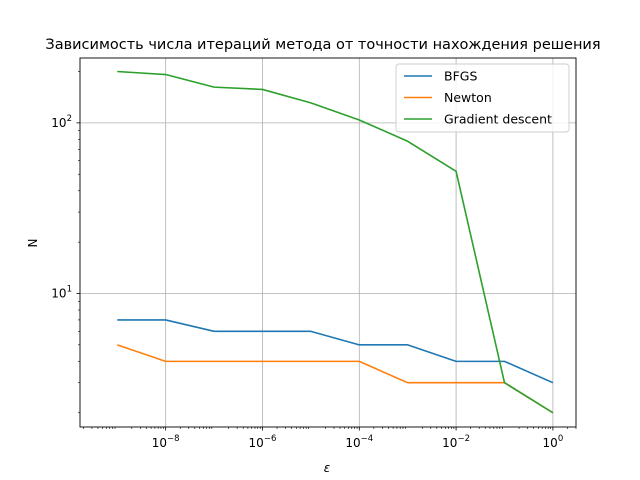 The image size is (640, 480). What do you see at coordinates (61, 122) in the screenshot?
I see `y-tick-label: 10²` at bounding box center [61, 122].